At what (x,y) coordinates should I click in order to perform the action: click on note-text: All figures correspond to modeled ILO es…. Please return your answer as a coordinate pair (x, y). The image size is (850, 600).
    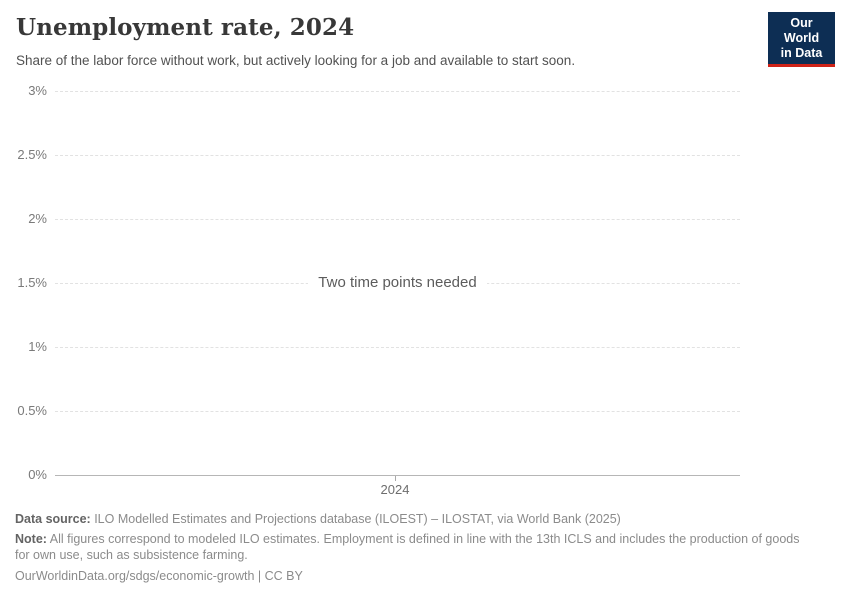
    Looking at the image, I should click on (407, 547).